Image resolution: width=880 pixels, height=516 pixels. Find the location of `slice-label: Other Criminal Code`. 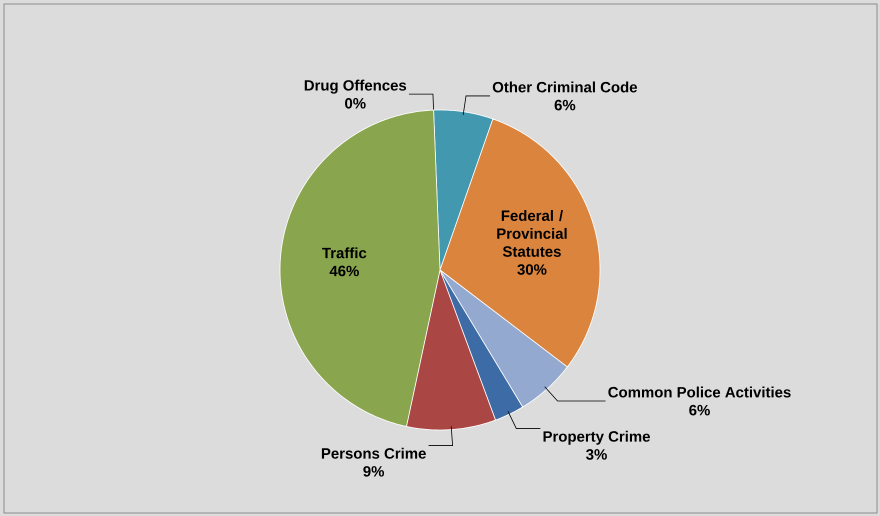

slice-label: Other Criminal Code is located at coordinates (565, 86).